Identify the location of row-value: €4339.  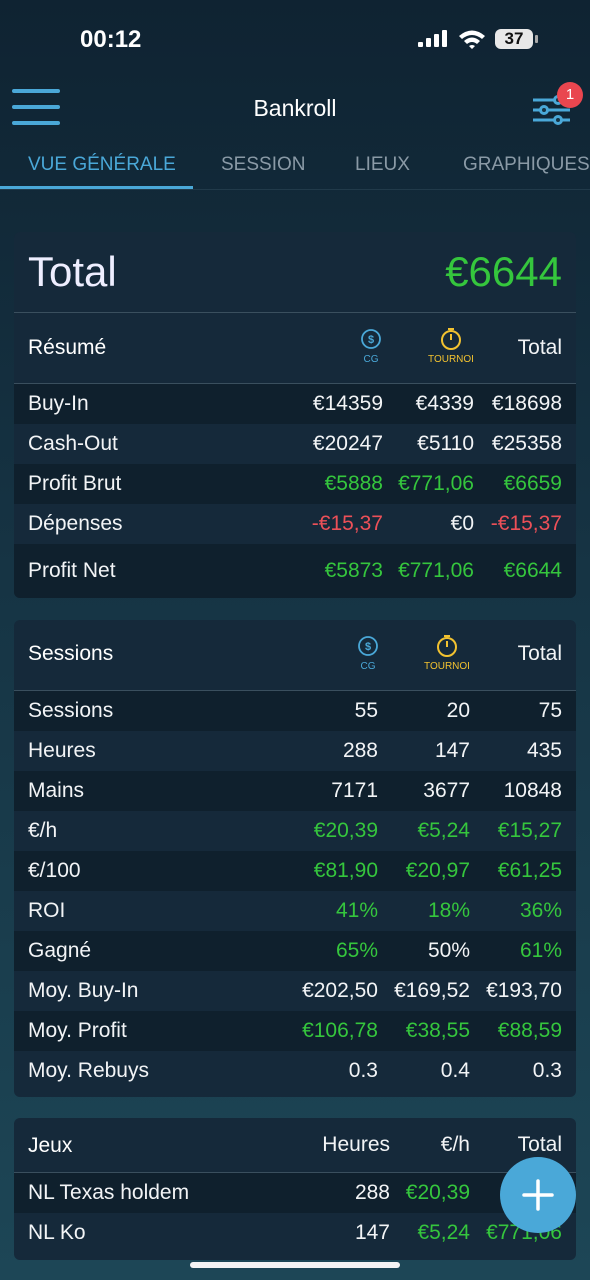
(444, 403).